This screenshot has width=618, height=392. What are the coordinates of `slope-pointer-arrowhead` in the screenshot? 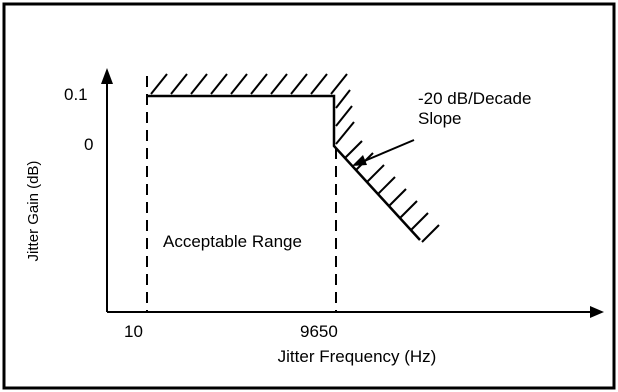 It's located at (359, 160).